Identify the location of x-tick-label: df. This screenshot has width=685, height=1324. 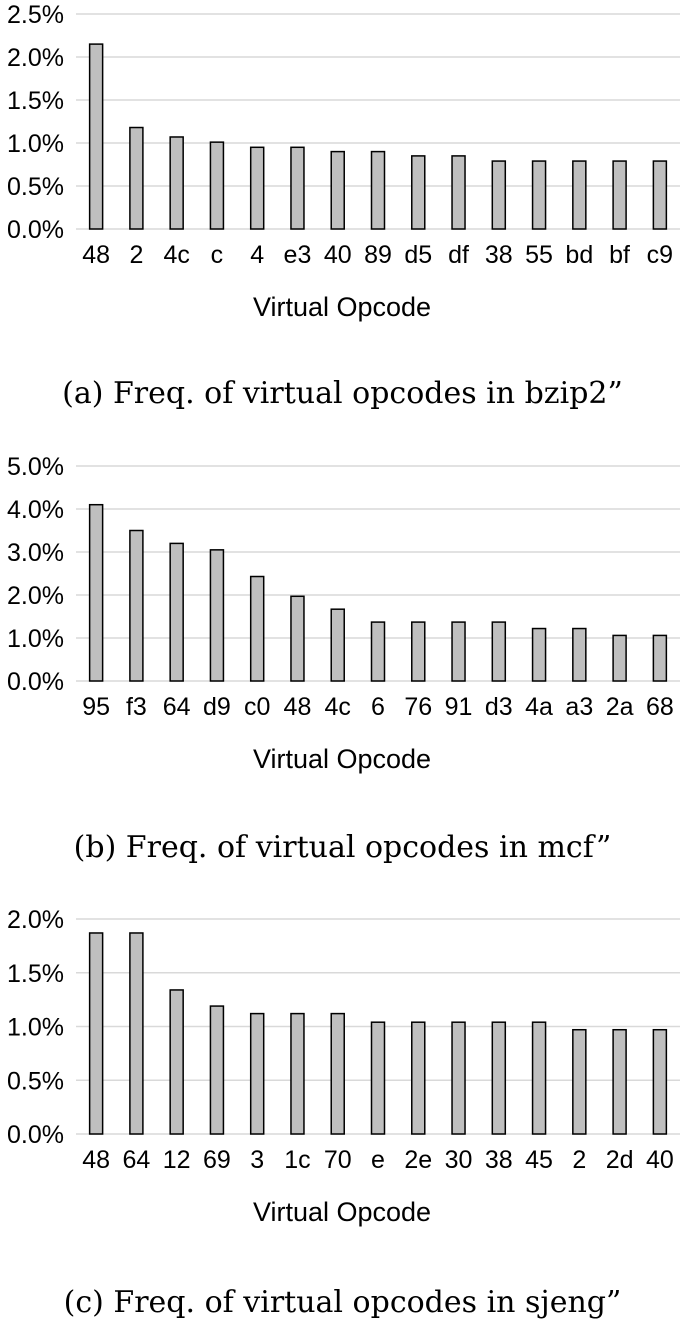
(458, 255).